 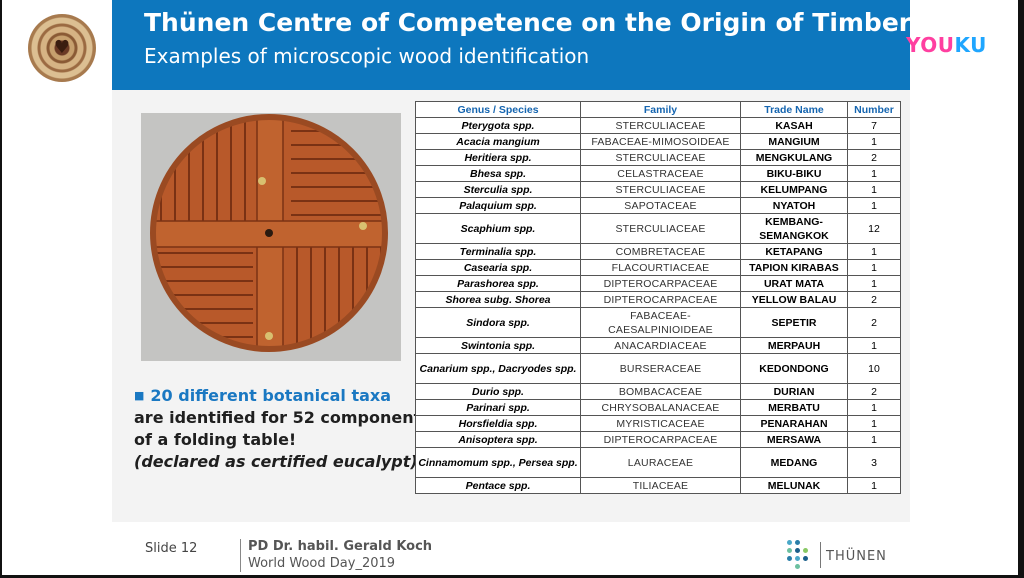 What do you see at coordinates (498, 391) in the screenshot?
I see `cell-genus: Durio spp.` at bounding box center [498, 391].